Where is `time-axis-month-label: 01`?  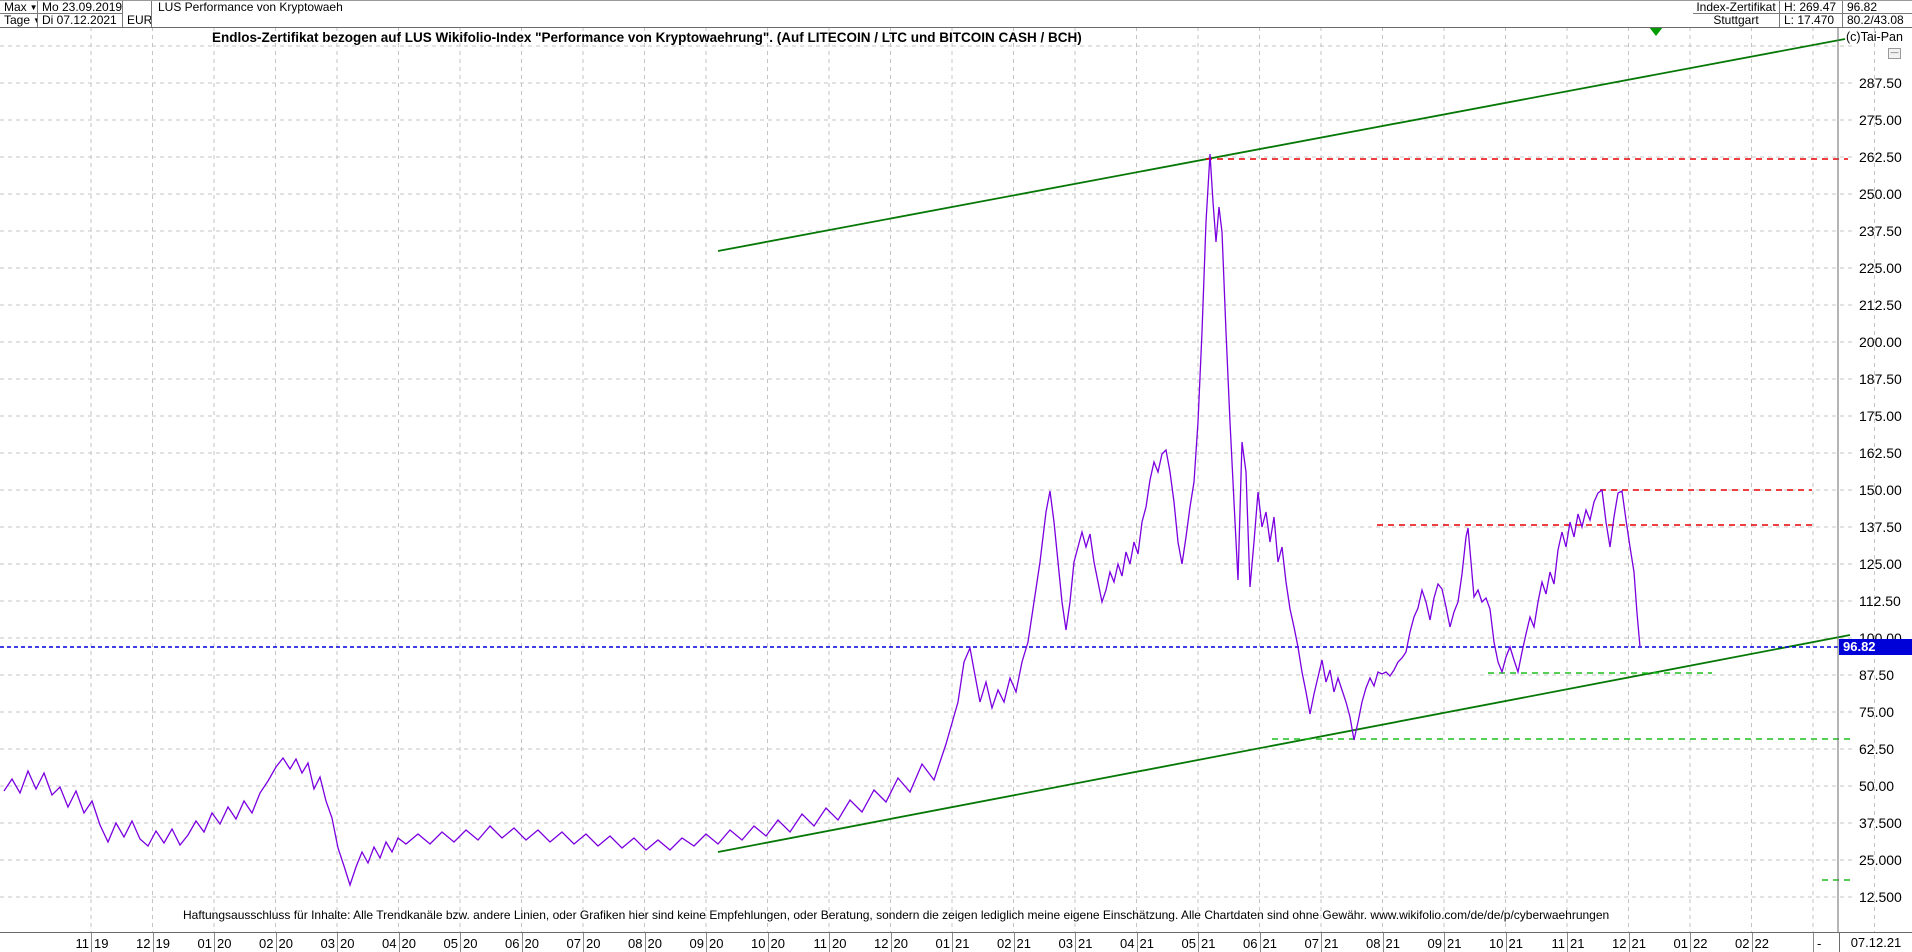 time-axis-month-label: 01 is located at coordinates (942, 943).